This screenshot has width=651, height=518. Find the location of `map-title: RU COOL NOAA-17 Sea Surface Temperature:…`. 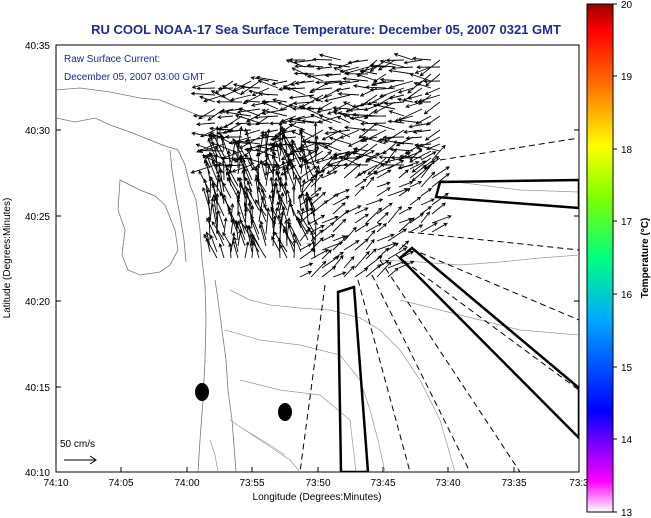

map-title: RU COOL NOAA-17 Sea Surface Temperature:… is located at coordinates (326, 29).